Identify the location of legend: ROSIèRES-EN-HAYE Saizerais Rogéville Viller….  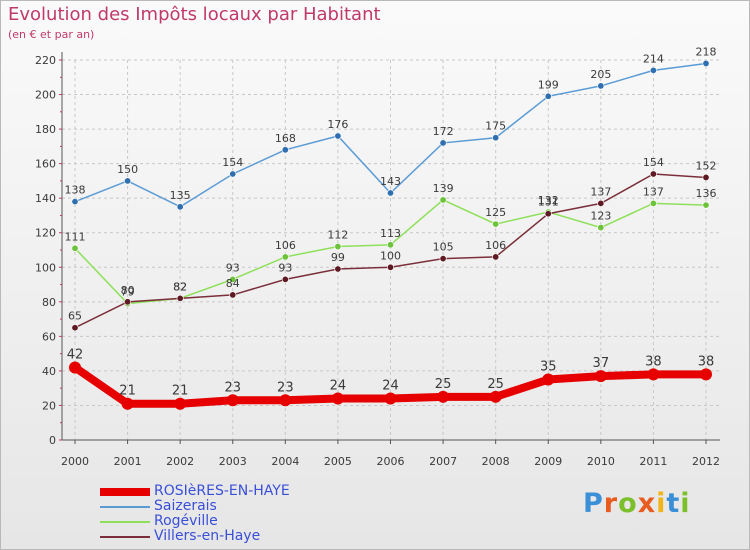
(195, 514).